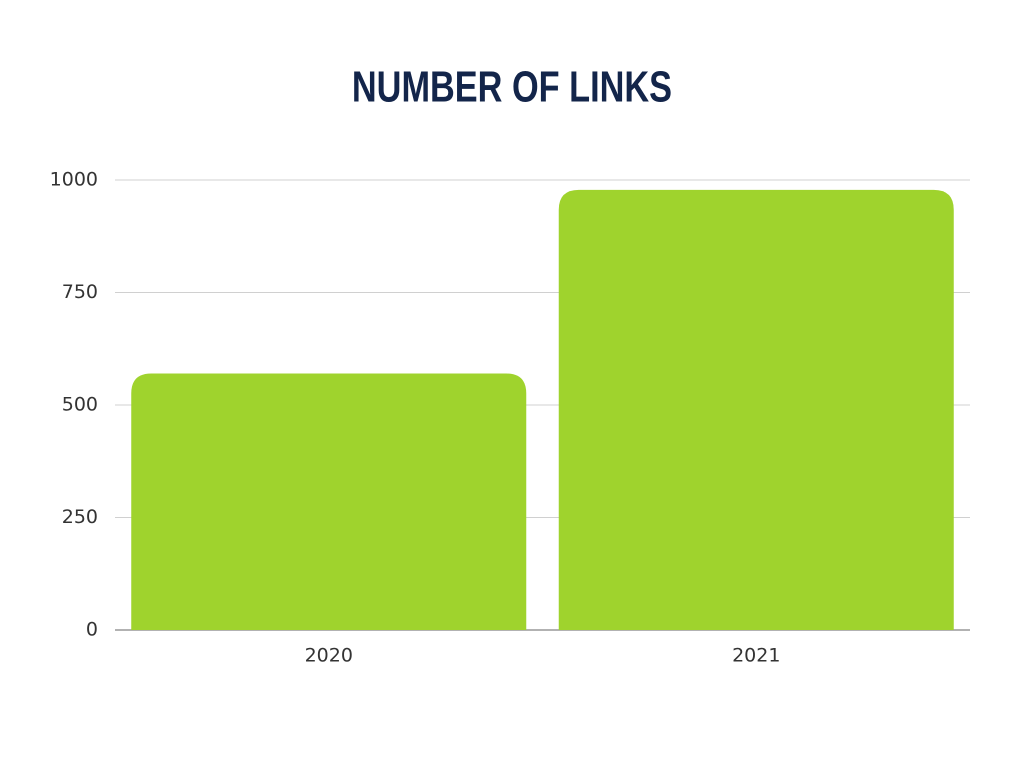 This screenshot has width=1024, height=768. I want to click on y-tick-label: 1000, so click(74, 180).